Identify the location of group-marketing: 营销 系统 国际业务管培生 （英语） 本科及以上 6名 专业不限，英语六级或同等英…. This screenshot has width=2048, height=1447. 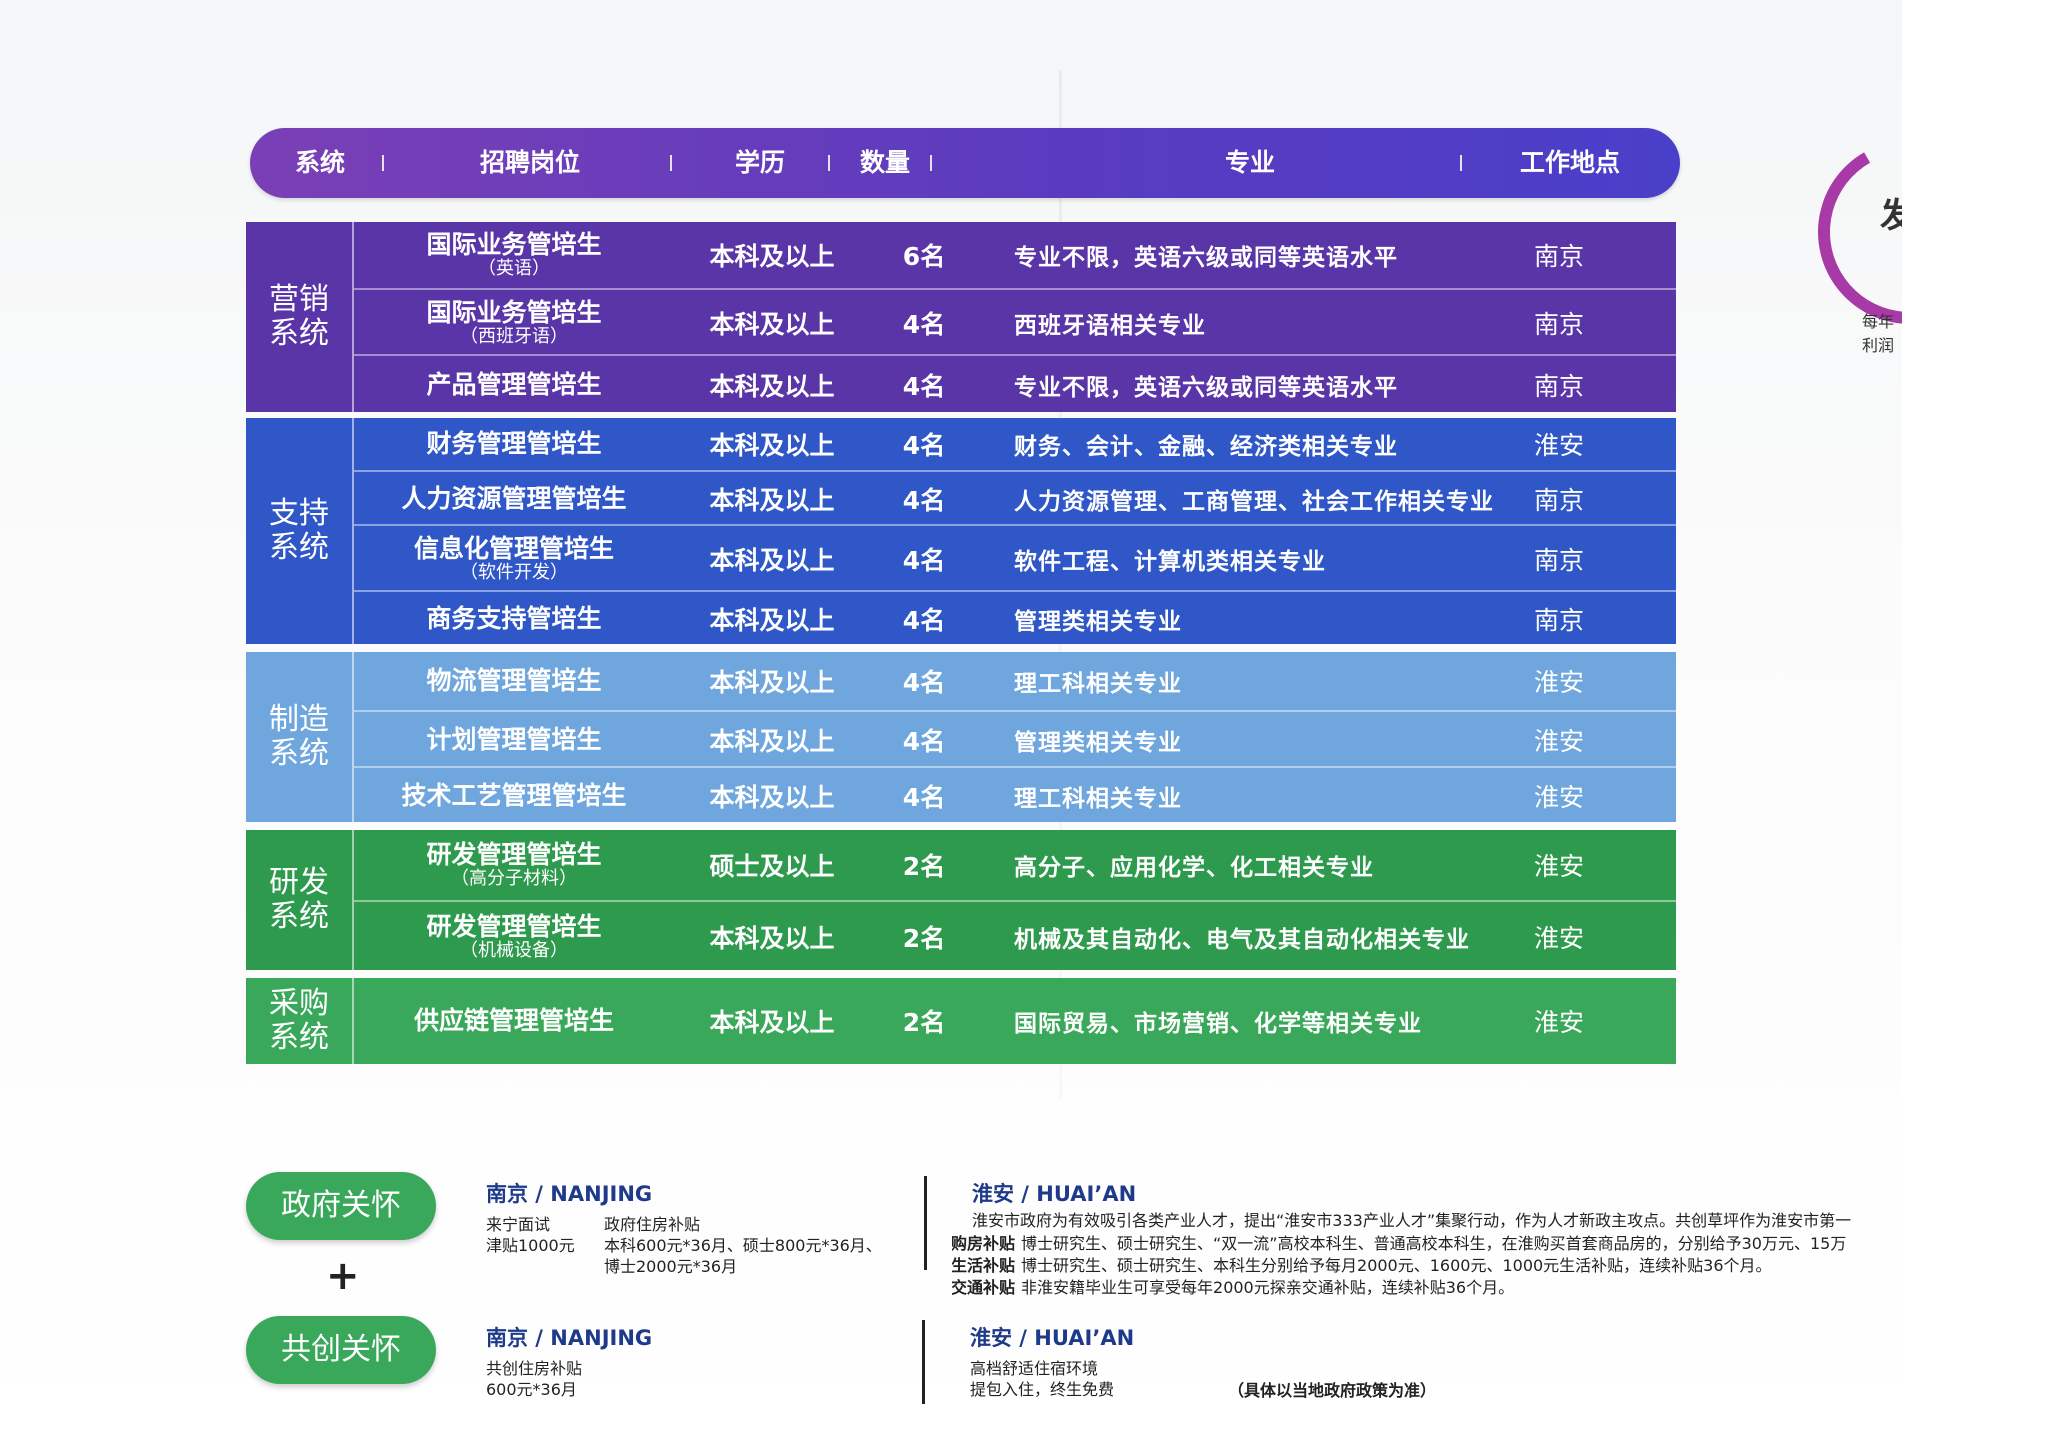
(961, 317).